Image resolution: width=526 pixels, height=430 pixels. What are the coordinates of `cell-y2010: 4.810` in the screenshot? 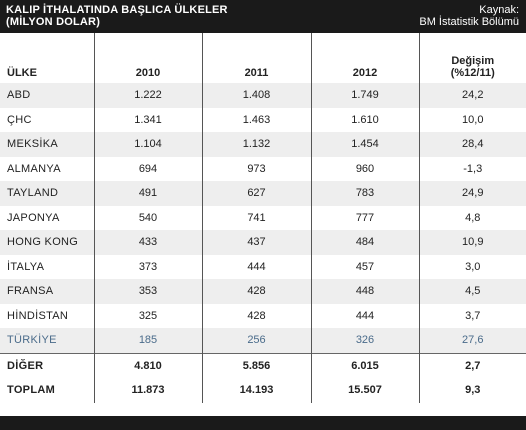 It's located at (147, 365).